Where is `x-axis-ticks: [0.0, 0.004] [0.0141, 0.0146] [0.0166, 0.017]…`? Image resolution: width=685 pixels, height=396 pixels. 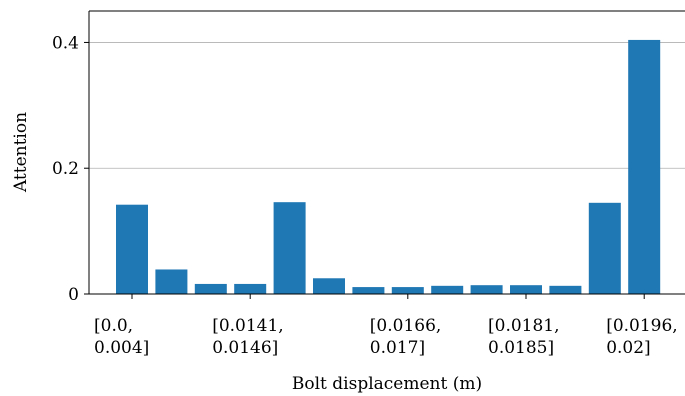
x-axis-ticks: [0.0, 0.004] [0.0141, 0.0146] [0.0166, 0.017]… is located at coordinates (386, 326).